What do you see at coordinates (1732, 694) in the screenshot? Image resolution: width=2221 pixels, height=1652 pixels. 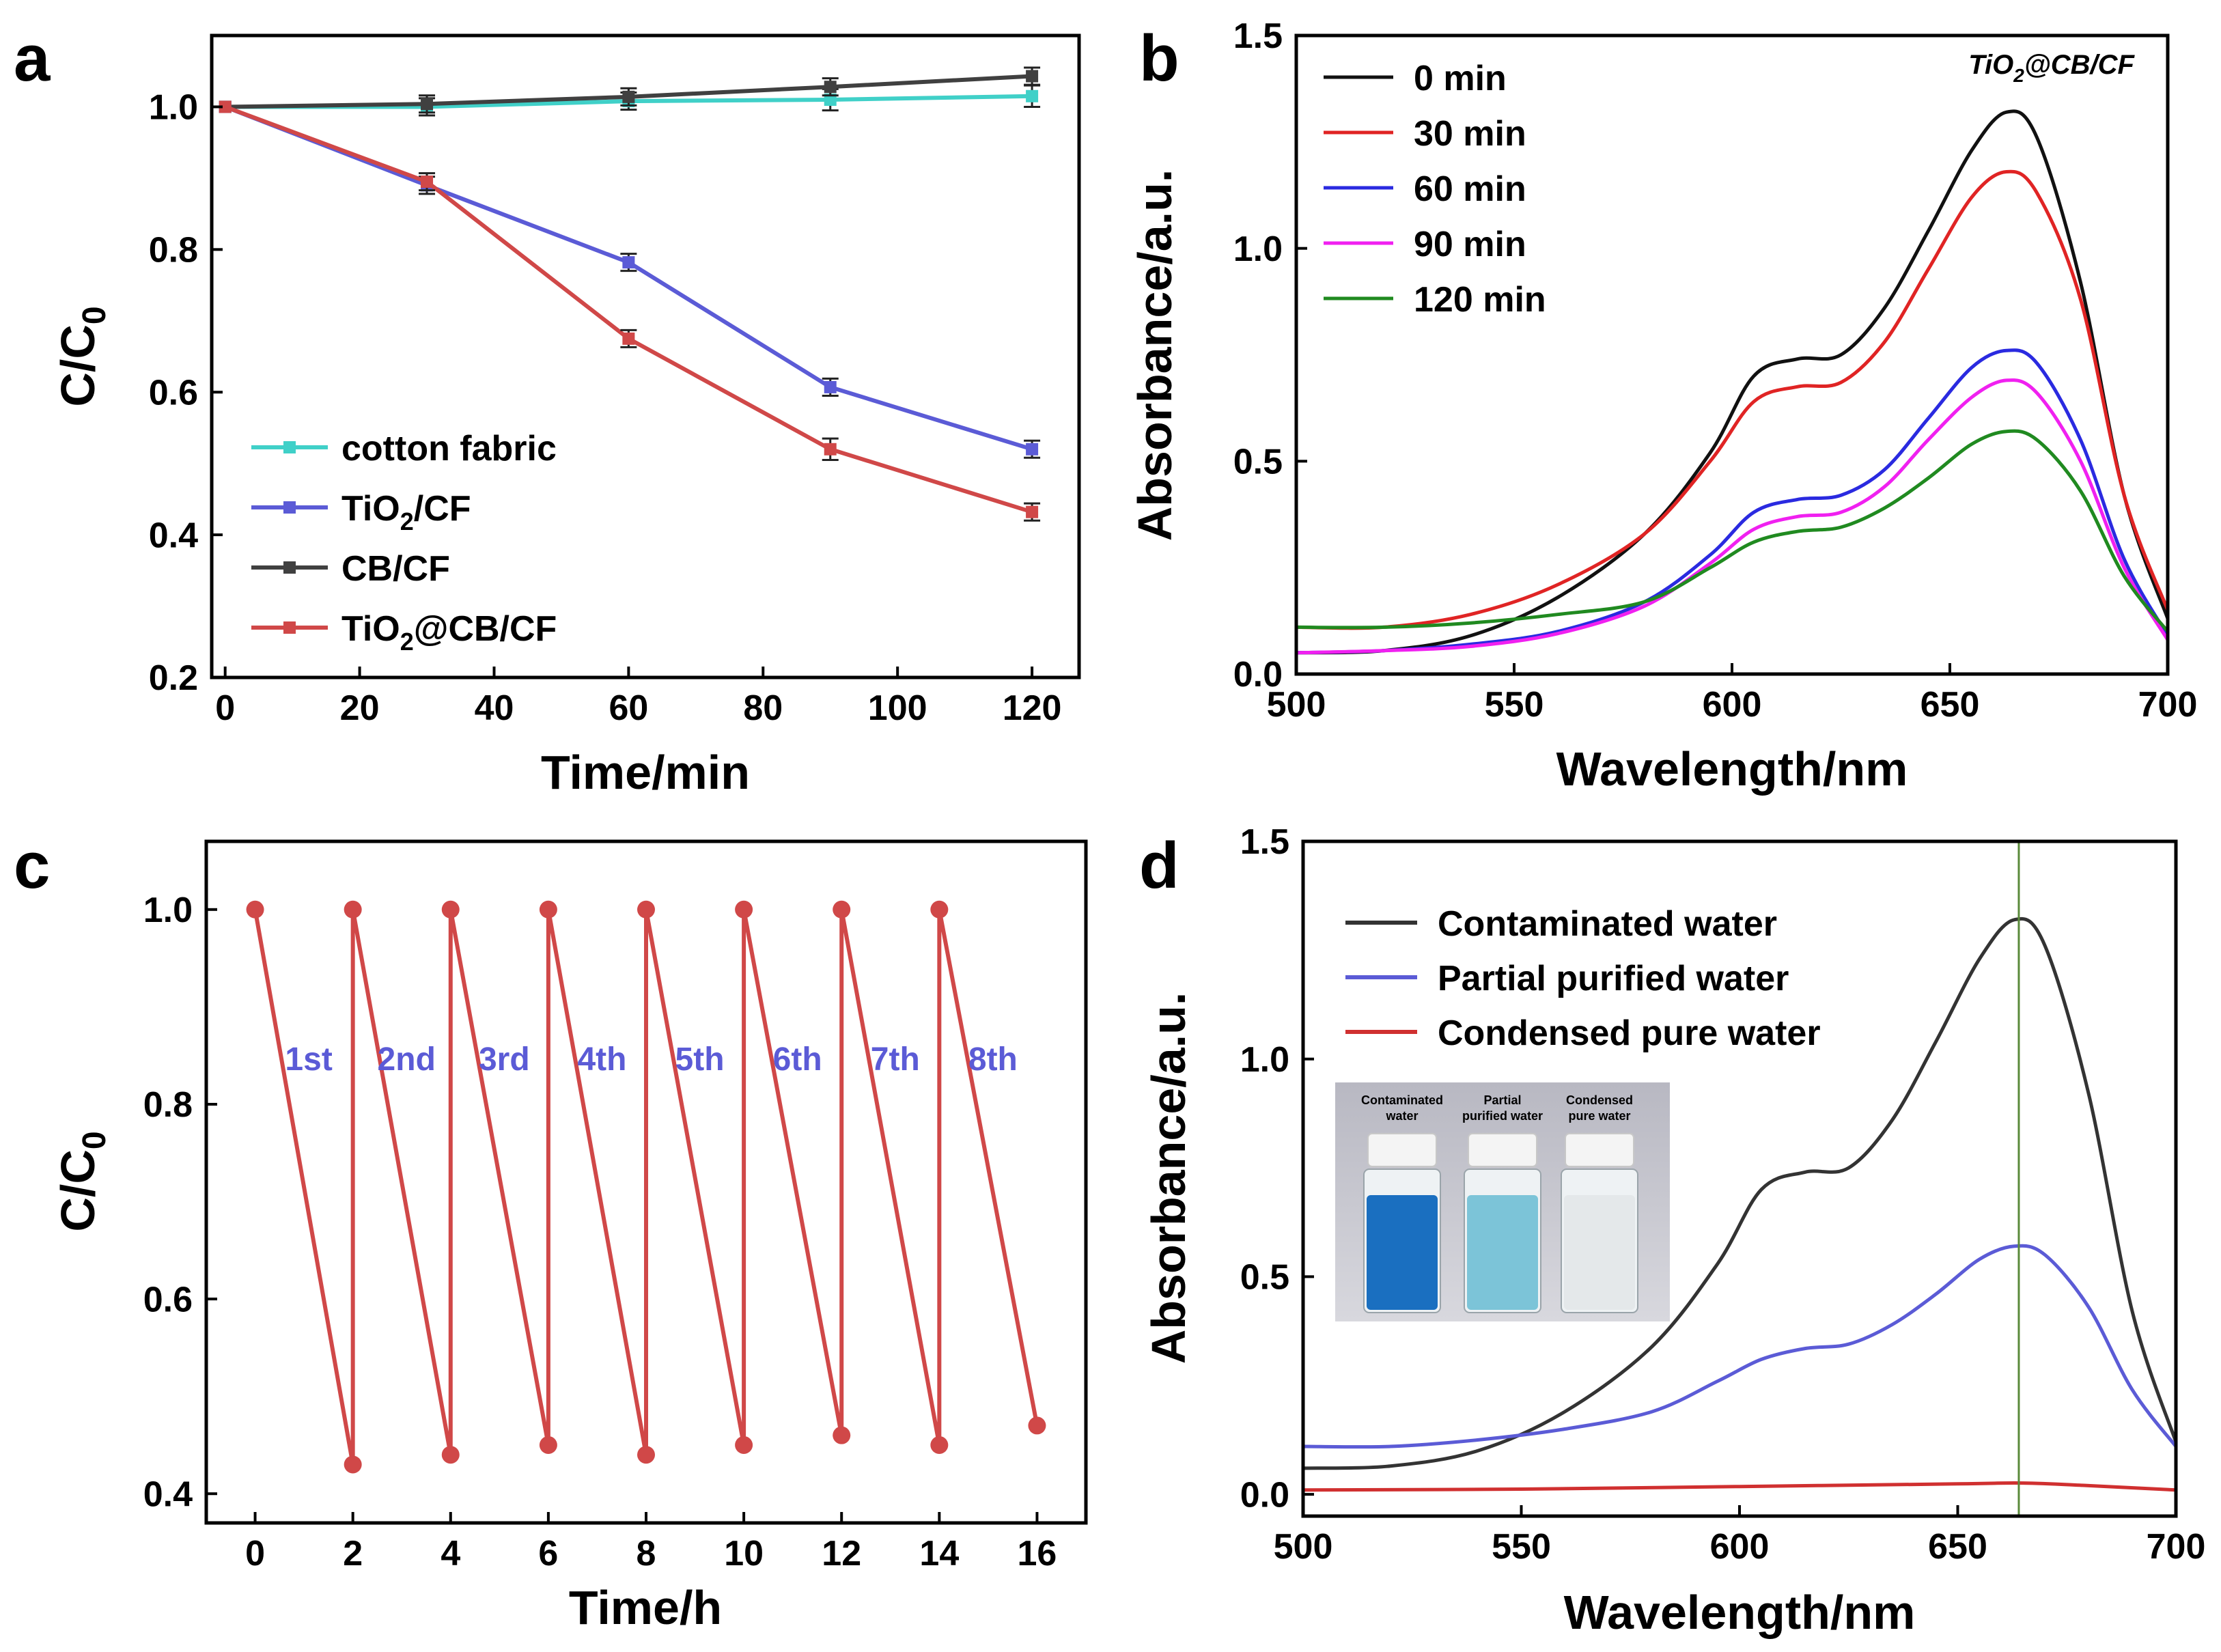 I see `panel-b-x-ticks: 500 550 600 650 700` at bounding box center [1732, 694].